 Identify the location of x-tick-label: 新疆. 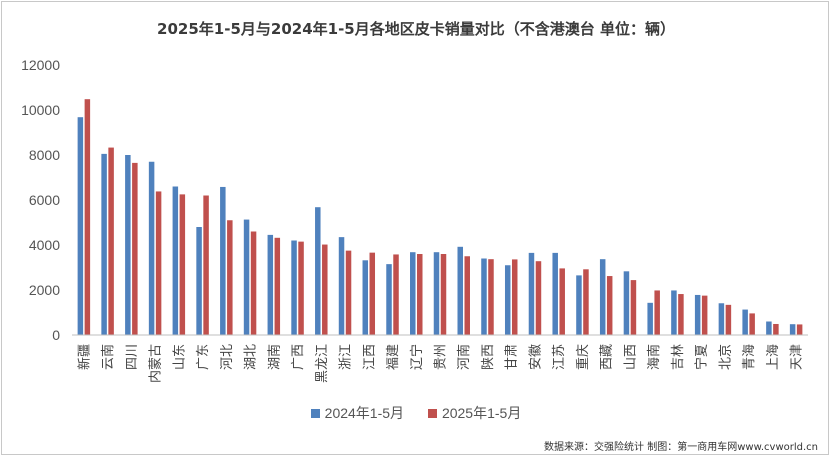
(84, 357).